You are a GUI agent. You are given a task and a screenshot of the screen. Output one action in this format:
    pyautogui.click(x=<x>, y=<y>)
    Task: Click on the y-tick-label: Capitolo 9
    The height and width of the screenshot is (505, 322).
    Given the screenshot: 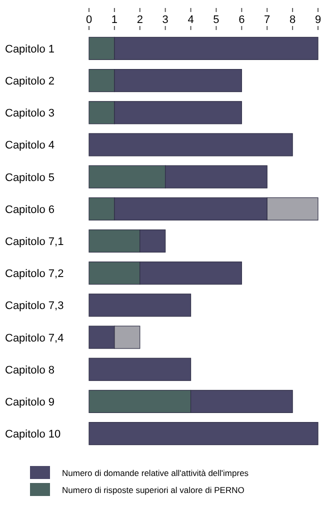 What is the action you would take?
    pyautogui.click(x=30, y=402)
    